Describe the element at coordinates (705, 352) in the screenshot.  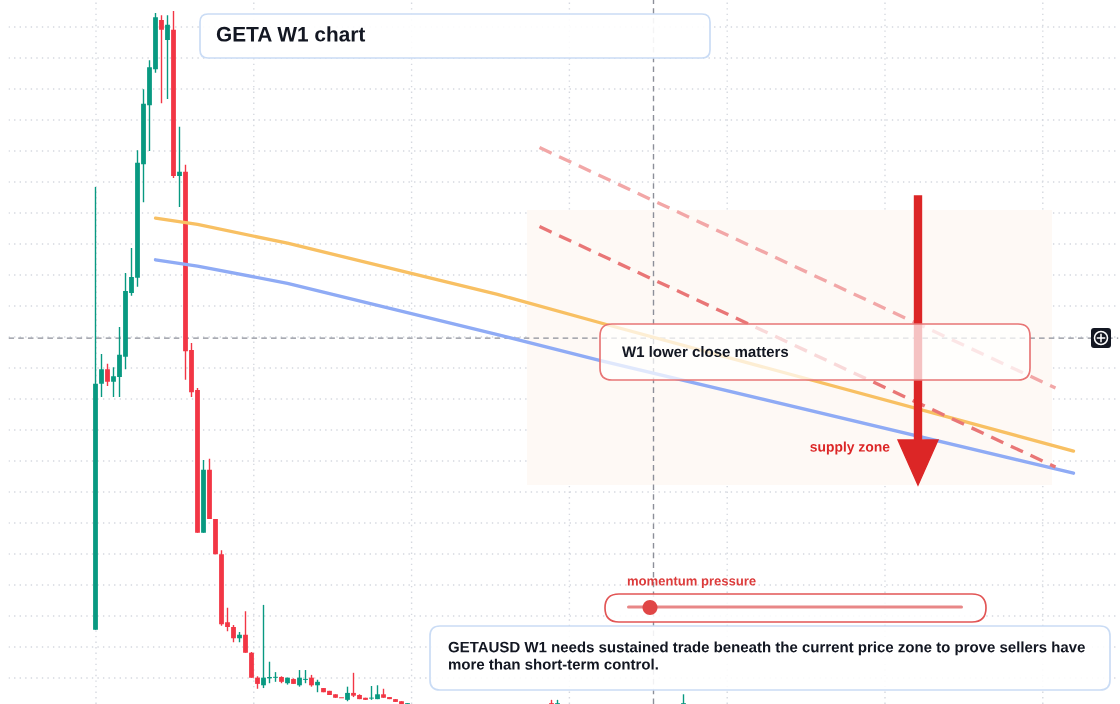
I see `annotation: W1 lower close matters` at that location.